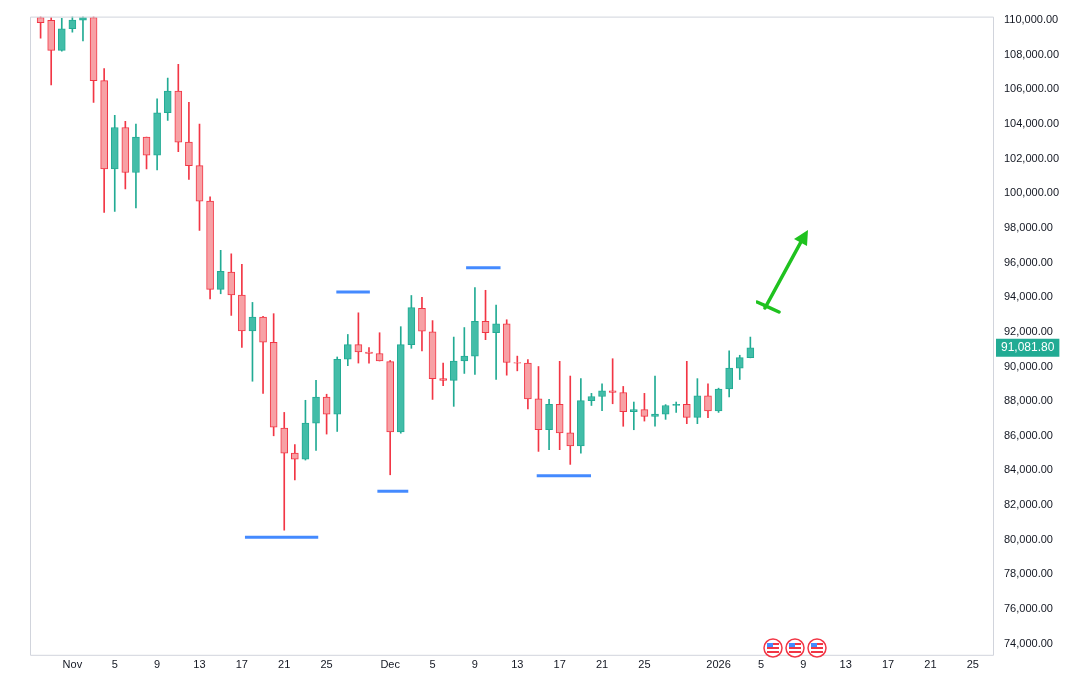 The width and height of the screenshot is (1080, 675). Describe the element at coordinates (1028, 400) in the screenshot. I see `y-tick-label: 88,000.00` at that location.